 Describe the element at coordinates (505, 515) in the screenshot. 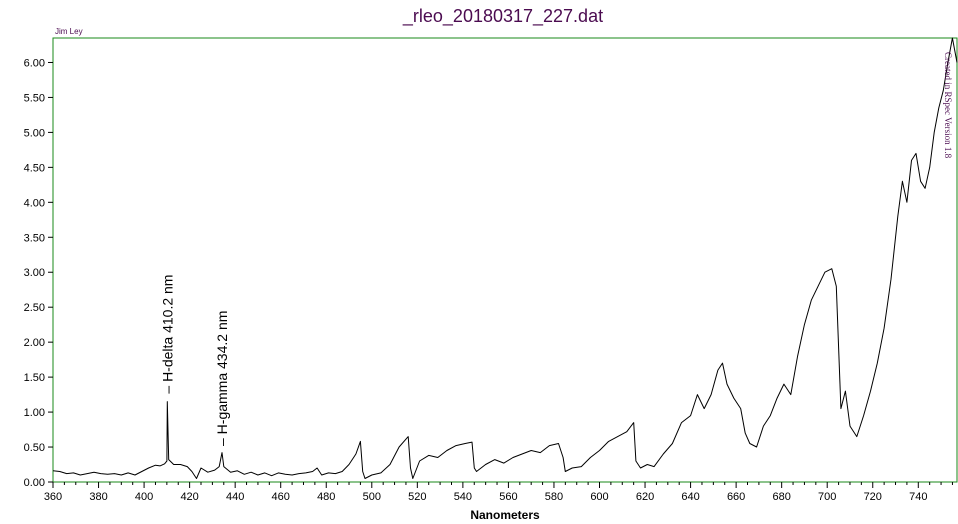

I see `x-axis-label: Nanometers` at that location.